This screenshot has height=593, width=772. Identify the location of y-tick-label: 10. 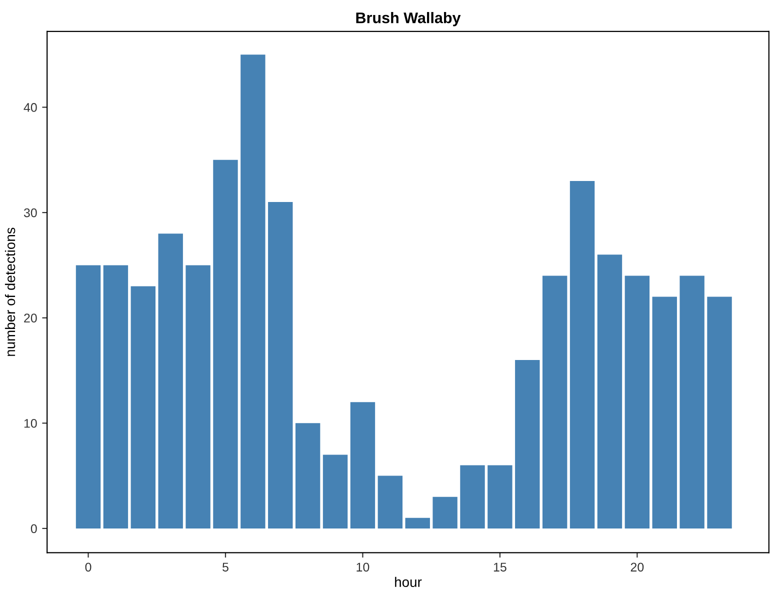
(30, 423).